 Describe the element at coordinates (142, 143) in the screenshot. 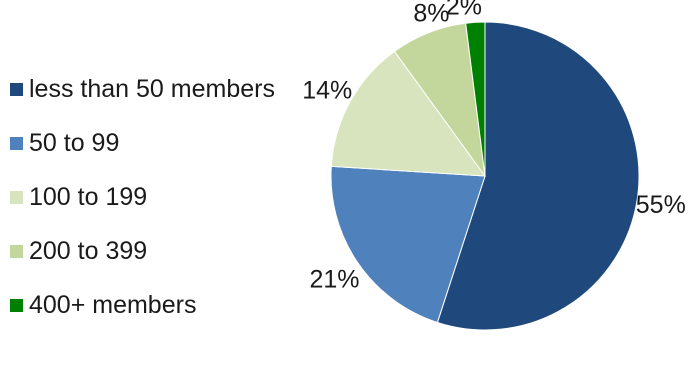

I see `legend-item-50-to-99: 50 to 99` at that location.